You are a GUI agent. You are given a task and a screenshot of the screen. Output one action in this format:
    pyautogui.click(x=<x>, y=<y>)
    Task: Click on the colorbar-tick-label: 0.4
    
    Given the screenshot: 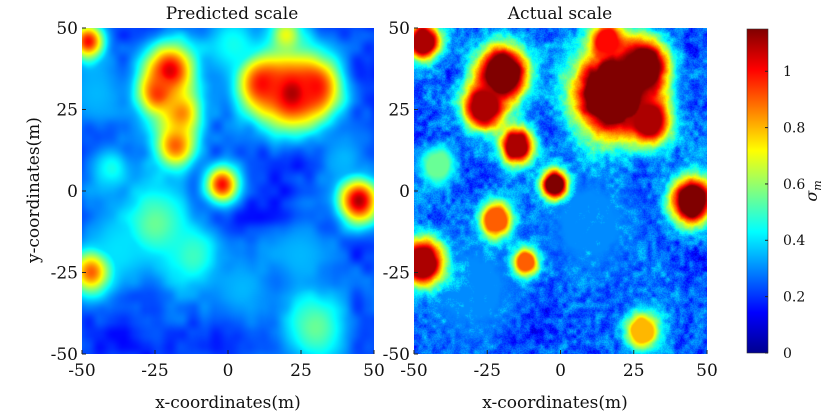 What is the action you would take?
    pyautogui.click(x=794, y=241)
    